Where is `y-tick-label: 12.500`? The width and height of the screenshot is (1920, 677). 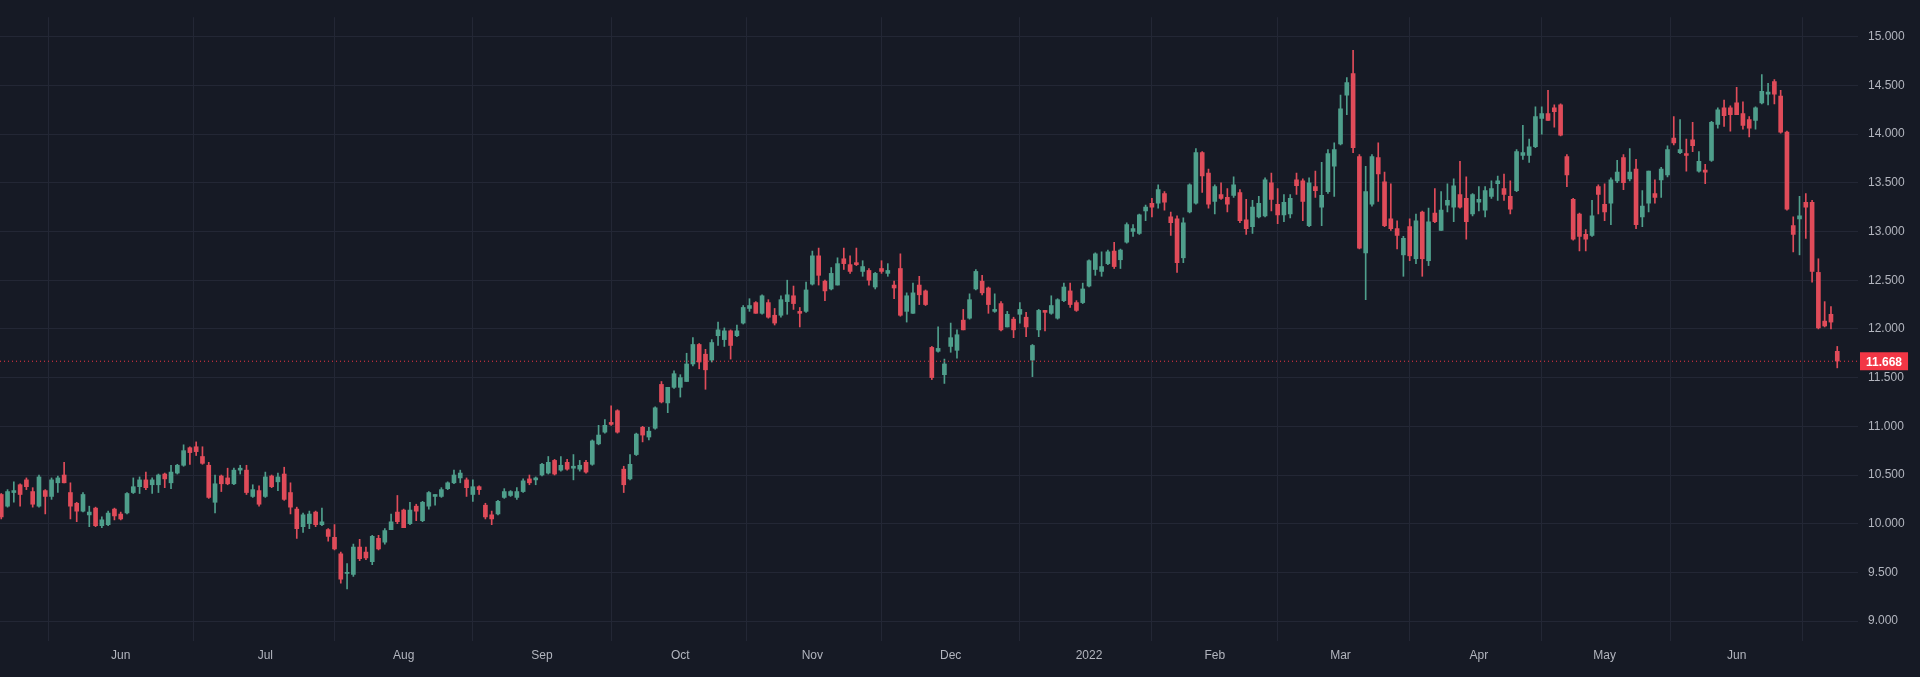 y-tick-label: 12.500 is located at coordinates (1887, 279).